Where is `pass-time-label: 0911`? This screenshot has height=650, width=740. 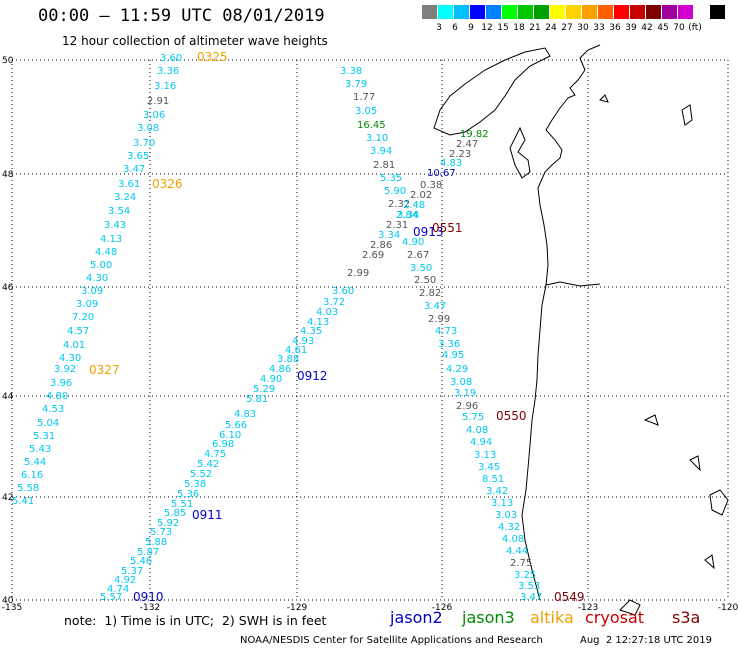
pass-time-label: 0911 is located at coordinates (207, 515).